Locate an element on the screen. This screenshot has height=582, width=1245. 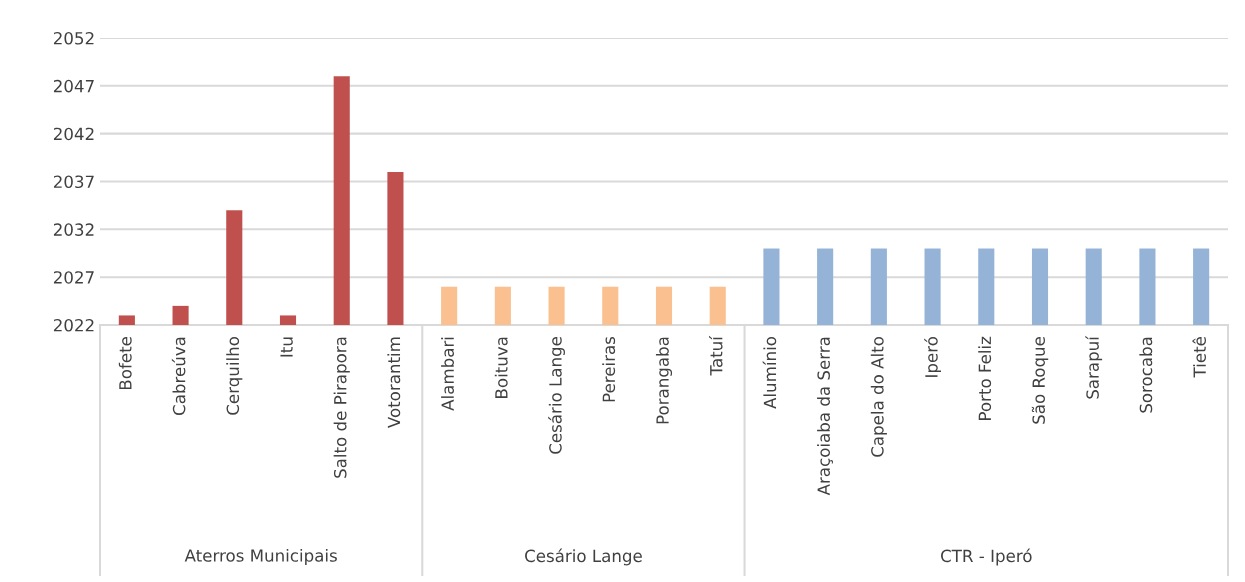
x-tick-label: Cabreúva is located at coordinates (178, 376).